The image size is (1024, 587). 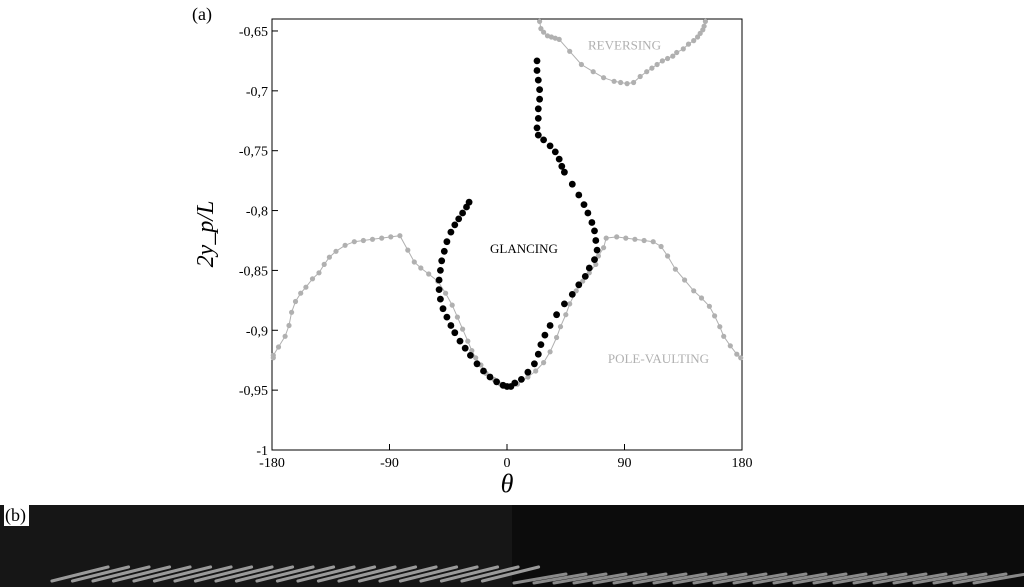 What do you see at coordinates (524, 248) in the screenshot?
I see `chart-annotation: GLANCING` at bounding box center [524, 248].